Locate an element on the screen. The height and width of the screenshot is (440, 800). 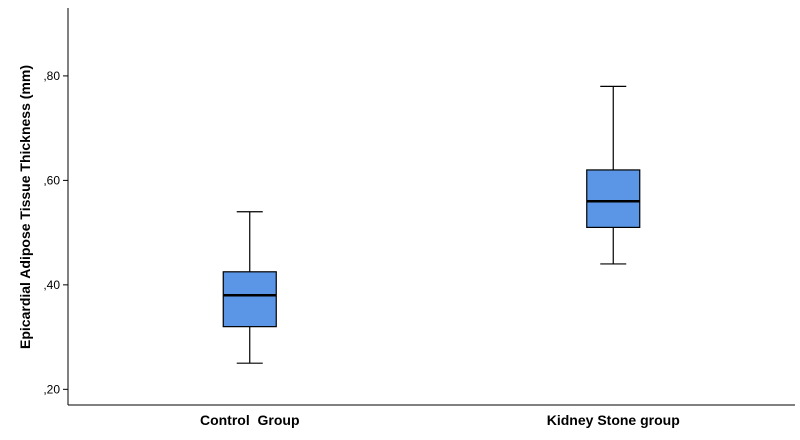
y-tick-label: ,60 is located at coordinates (51, 180).